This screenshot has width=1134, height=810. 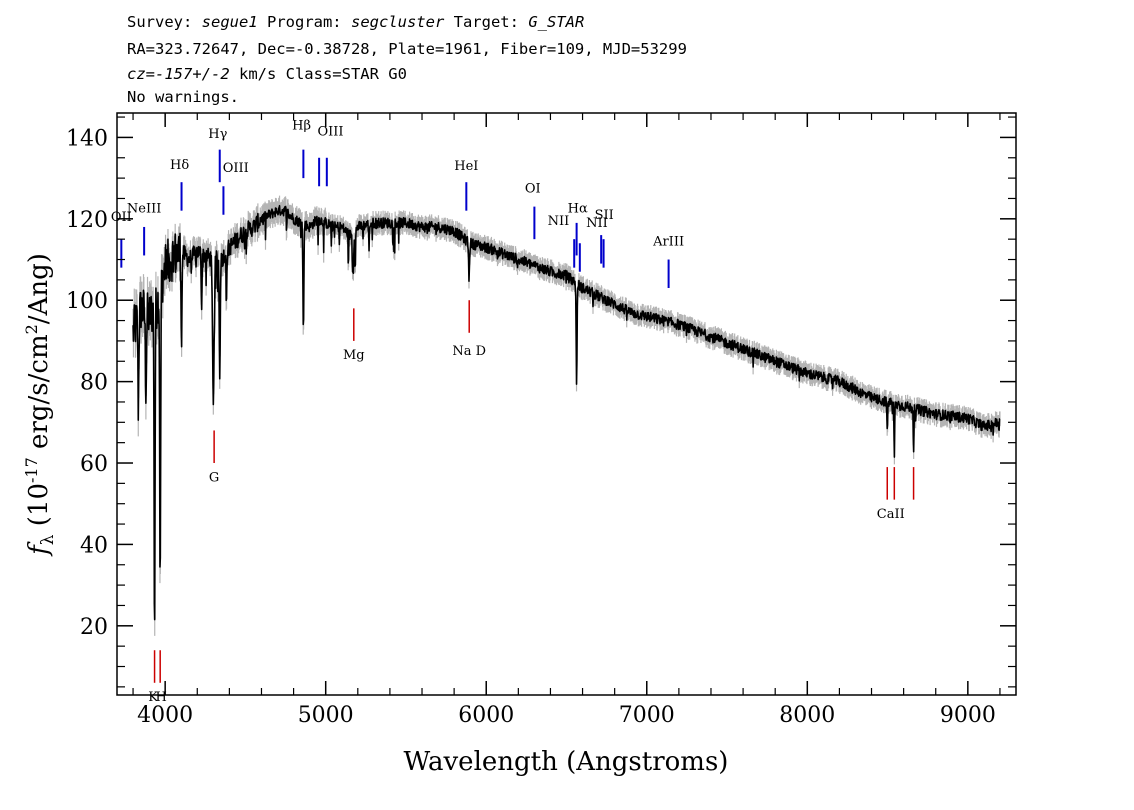 What do you see at coordinates (578, 209) in the screenshot?
I see `spectral-line-label: Hα` at bounding box center [578, 209].